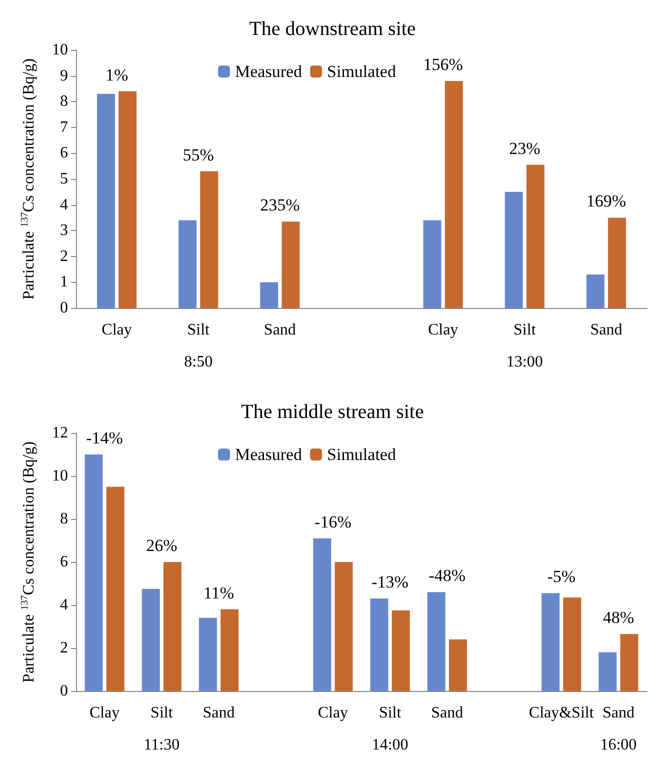 The image size is (665, 774). Describe the element at coordinates (332, 29) in the screenshot. I see `chart-title: The downstream site` at that location.